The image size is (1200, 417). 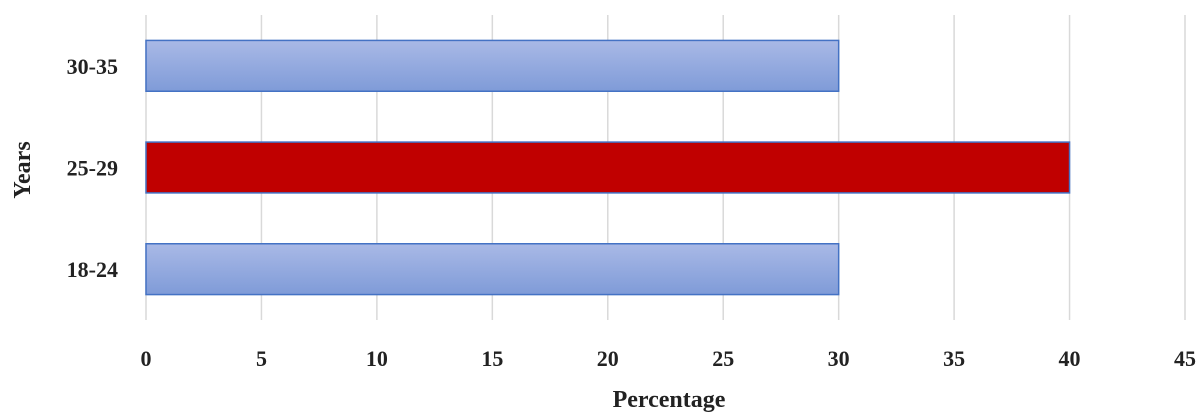 I want to click on x-tick-label: 5, so click(x=261, y=358).